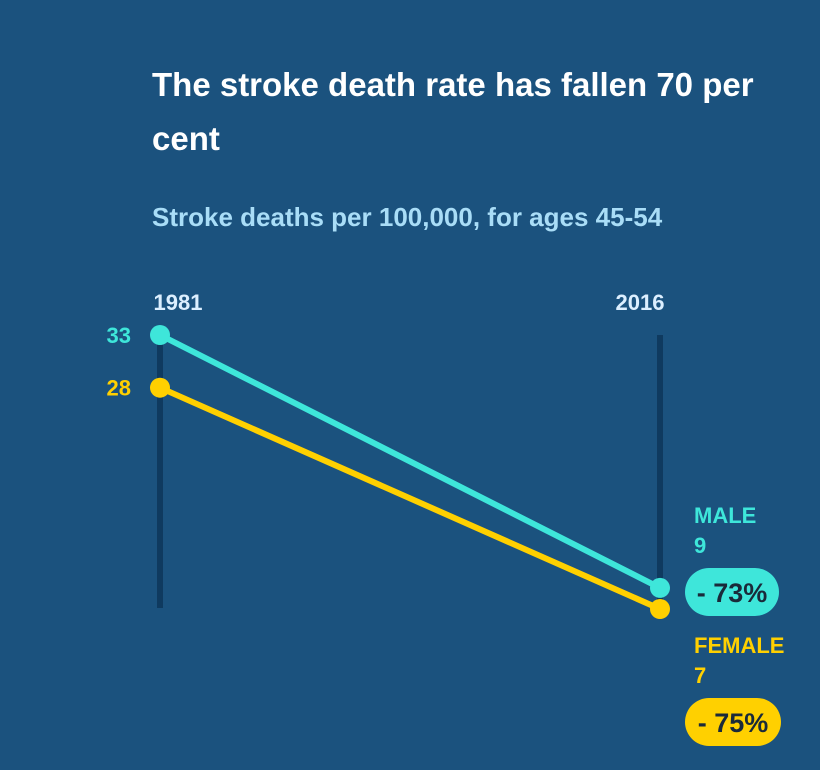 This screenshot has height=770, width=820. Describe the element at coordinates (178, 302) in the screenshot. I see `x-tick-label-1981: 1981` at that location.